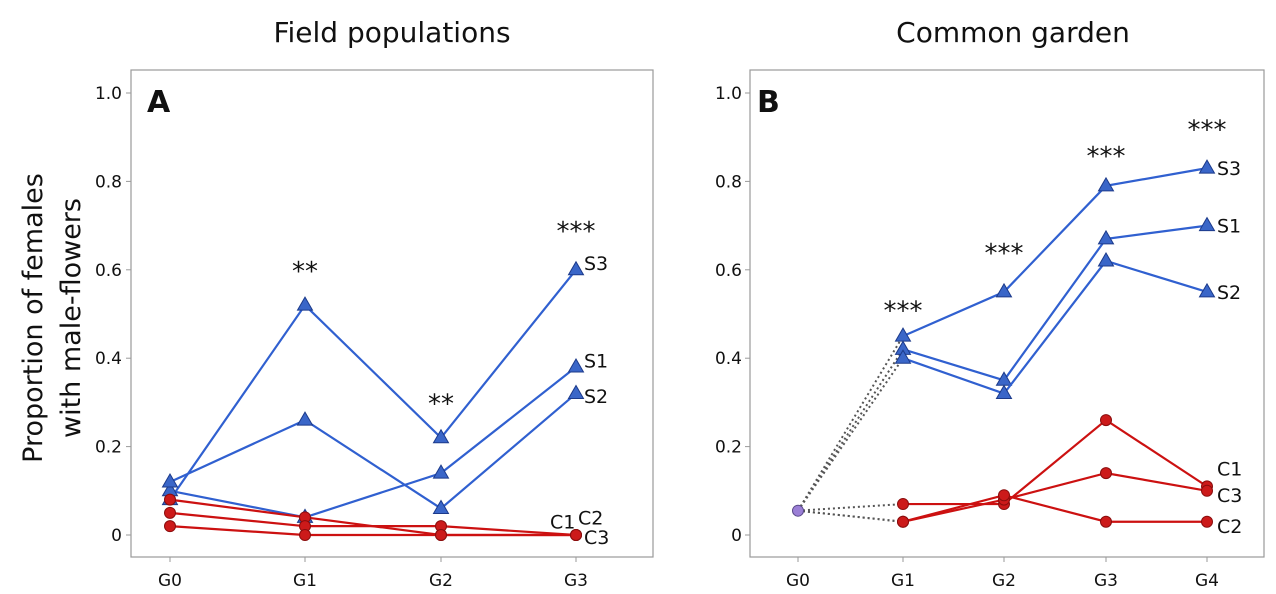 The image size is (1276, 594). Describe the element at coordinates (732, 315) in the screenshot. I see `y-ticks: 0 0.2 0.4 0.6 0.8 1.0` at that location.